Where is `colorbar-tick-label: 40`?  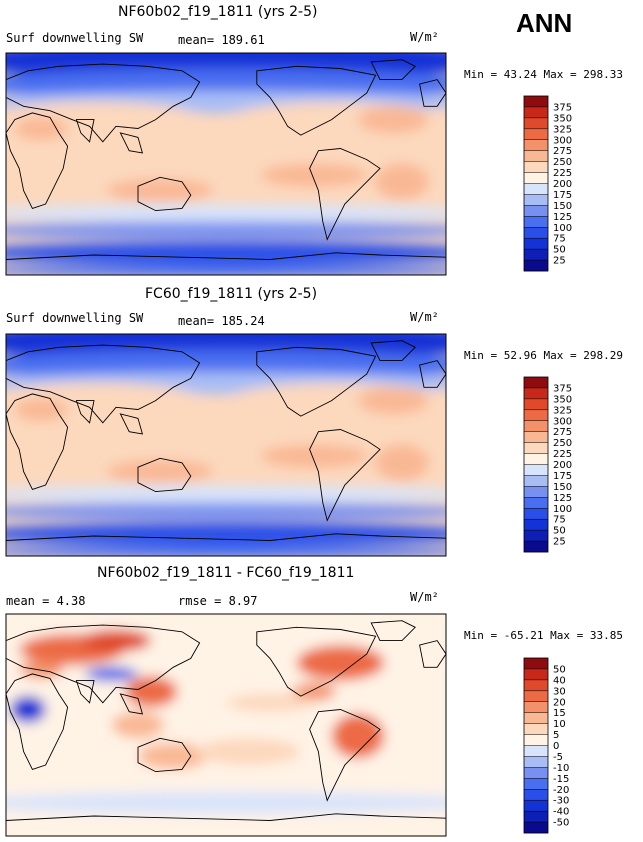 colorbar-tick-label: 40 is located at coordinates (559, 680).